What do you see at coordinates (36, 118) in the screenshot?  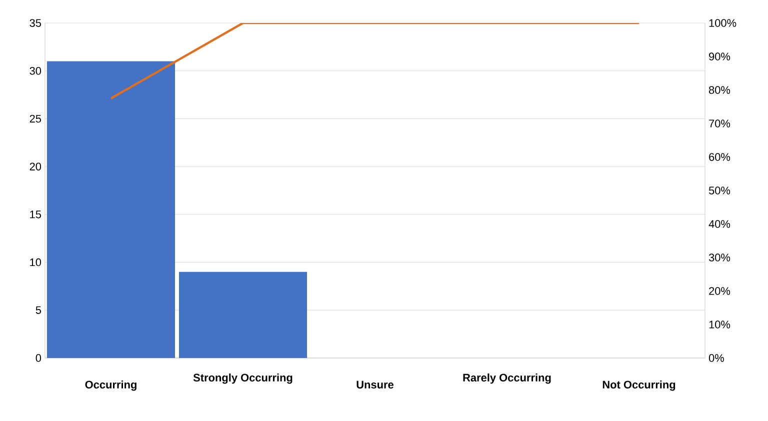 I see `y-tick-label: 25` at bounding box center [36, 118].